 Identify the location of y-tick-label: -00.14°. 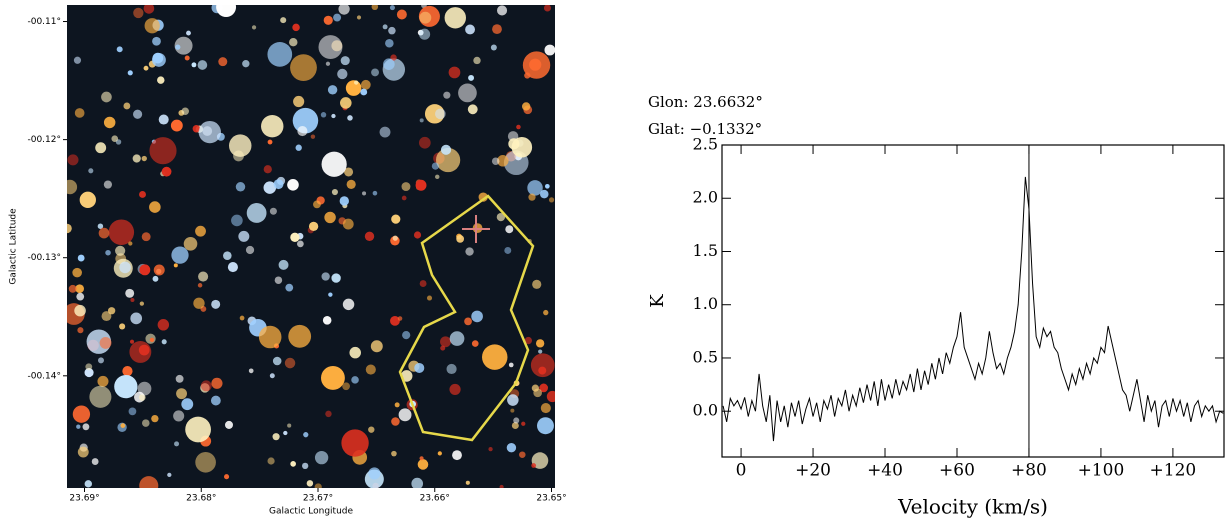
(44, 376).